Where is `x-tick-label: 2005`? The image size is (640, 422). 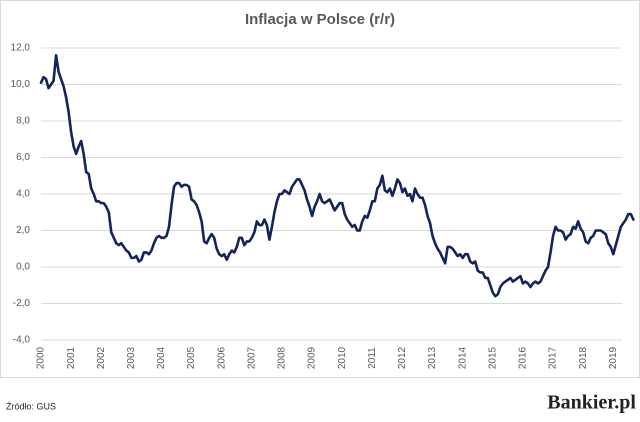
x-tick-label: 2005 is located at coordinates (191, 357).